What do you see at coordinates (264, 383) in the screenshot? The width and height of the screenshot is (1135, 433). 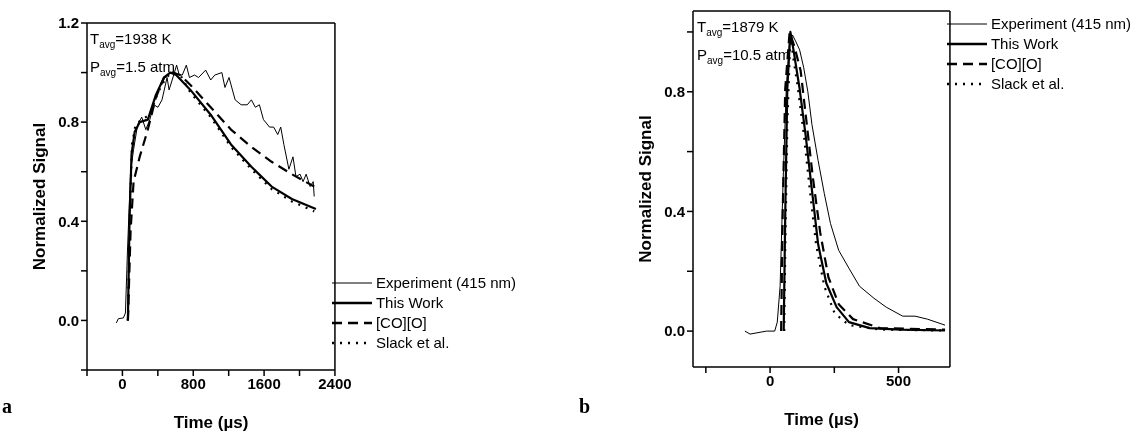 I see `x-tick-label: 1600` at bounding box center [264, 383].